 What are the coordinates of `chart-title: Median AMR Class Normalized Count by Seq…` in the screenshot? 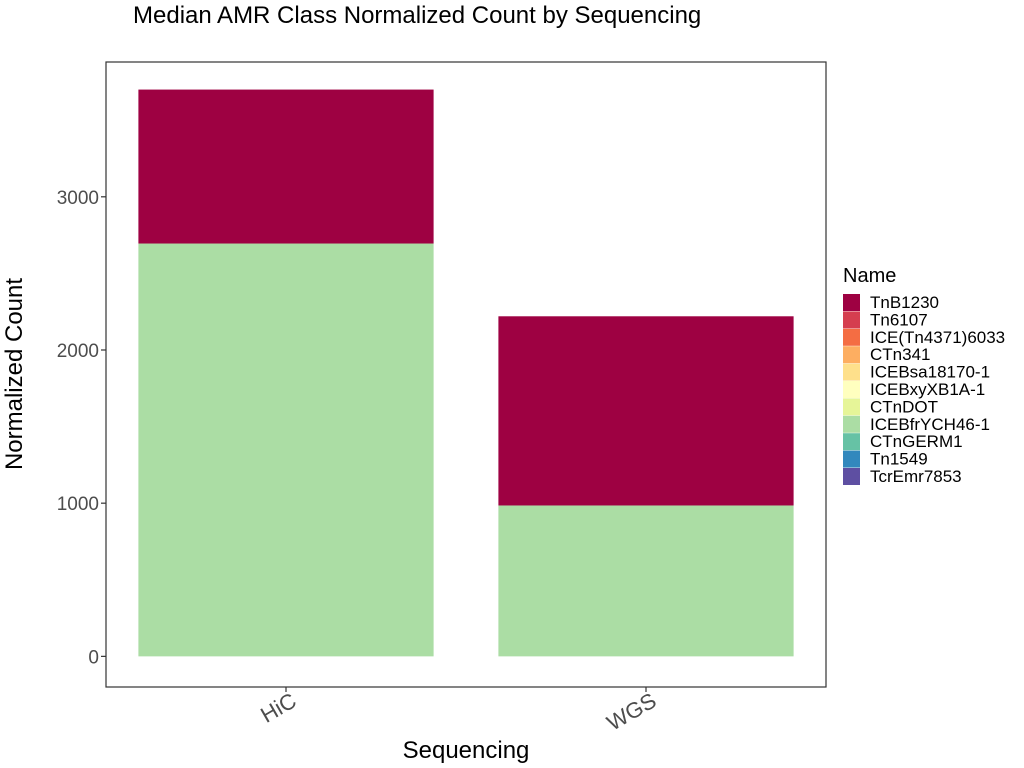 It's located at (417, 15).